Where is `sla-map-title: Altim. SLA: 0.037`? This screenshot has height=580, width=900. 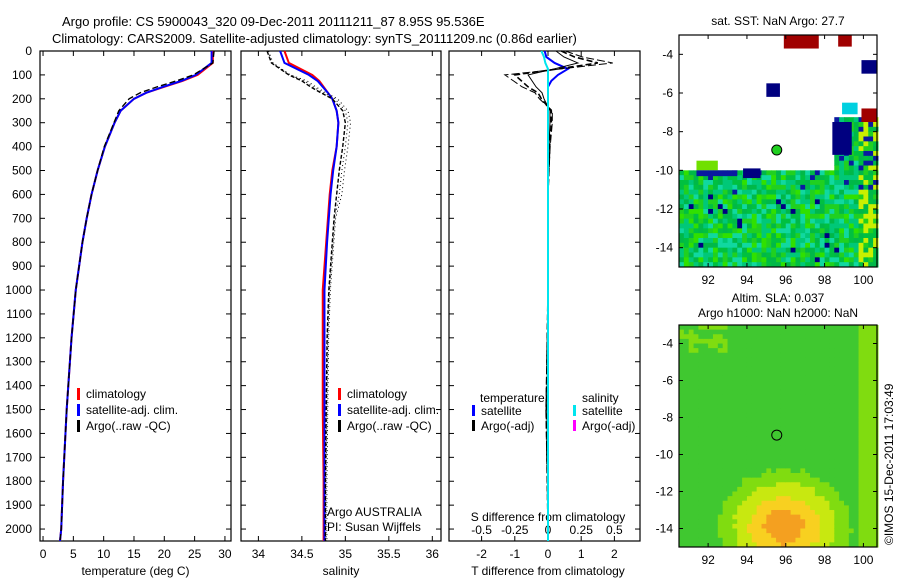 sla-map-title: Altim. SLA: 0.037 is located at coordinates (778, 298).